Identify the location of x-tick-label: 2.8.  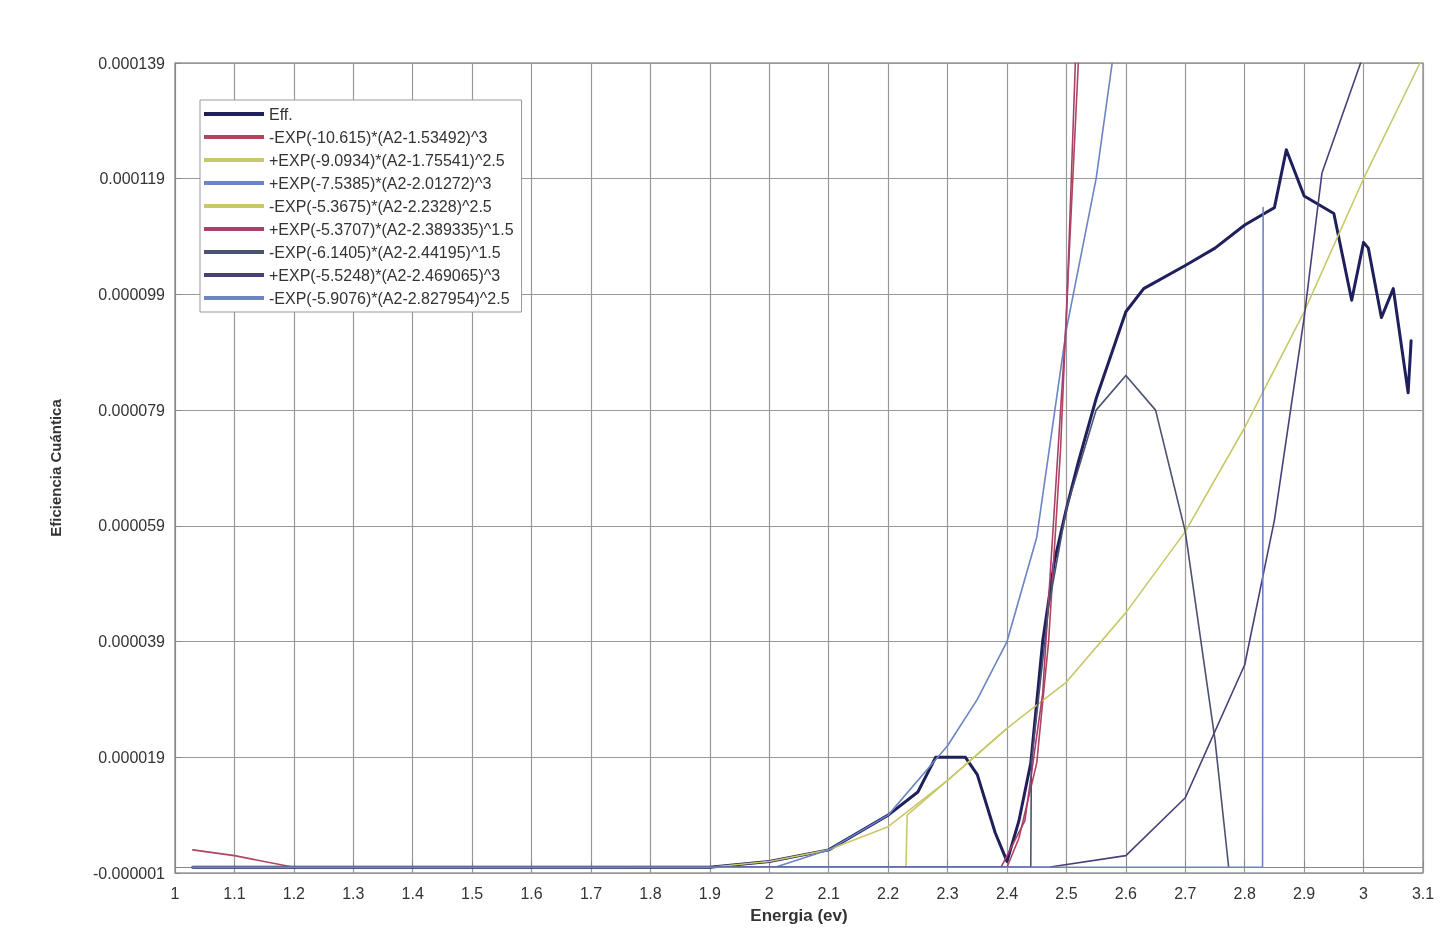
(1244, 893).